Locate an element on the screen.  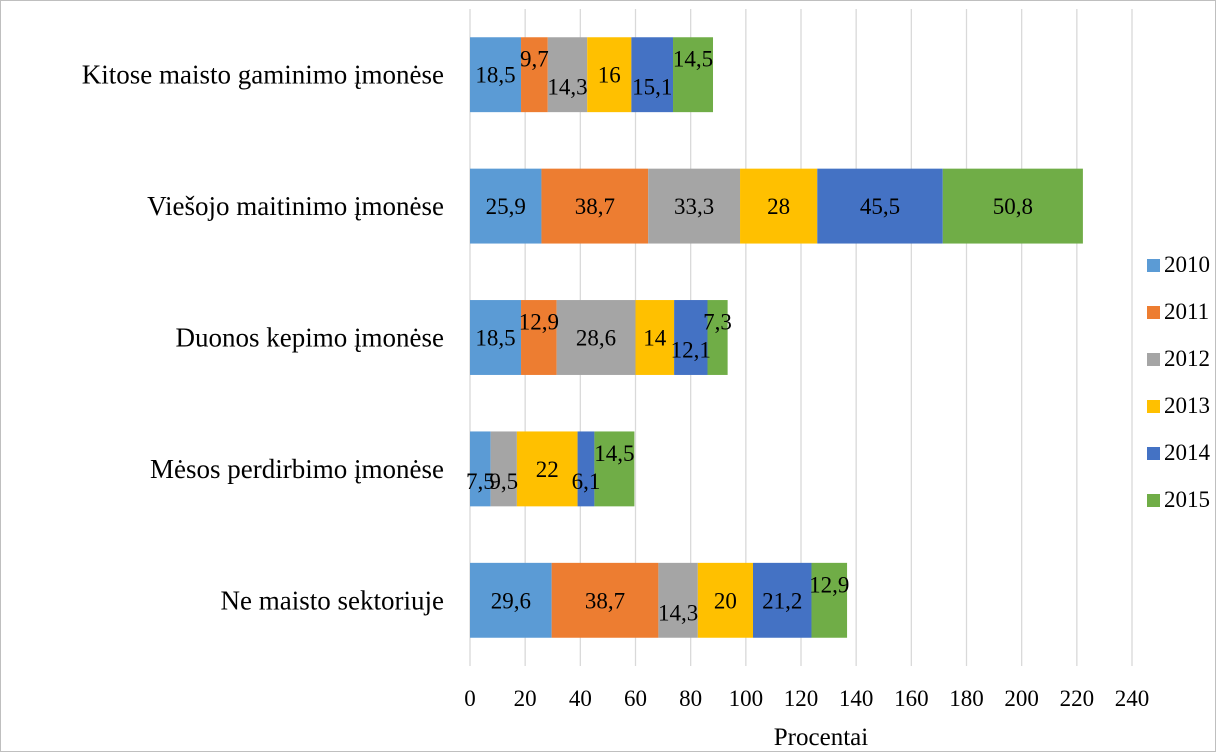
x-tick-label: 160 is located at coordinates (911, 698).